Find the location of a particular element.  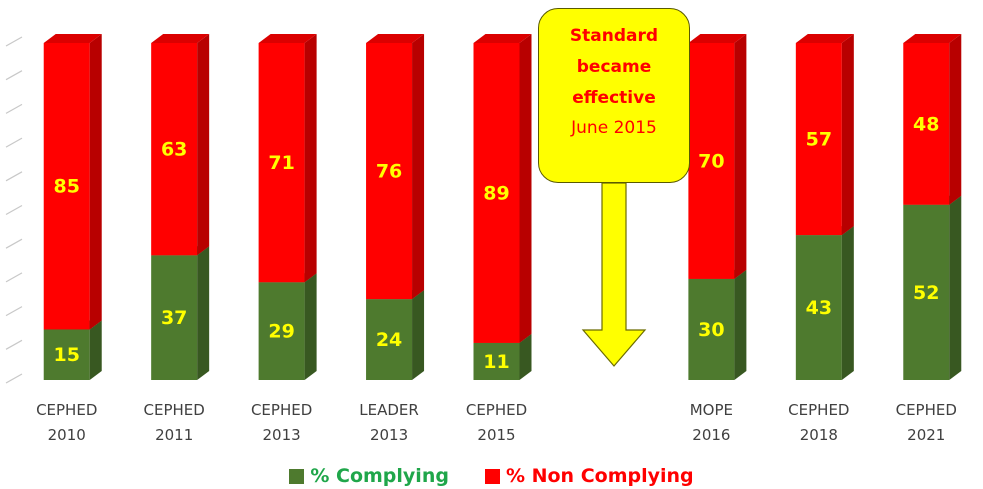

value-label: 24 is located at coordinates (389, 340).